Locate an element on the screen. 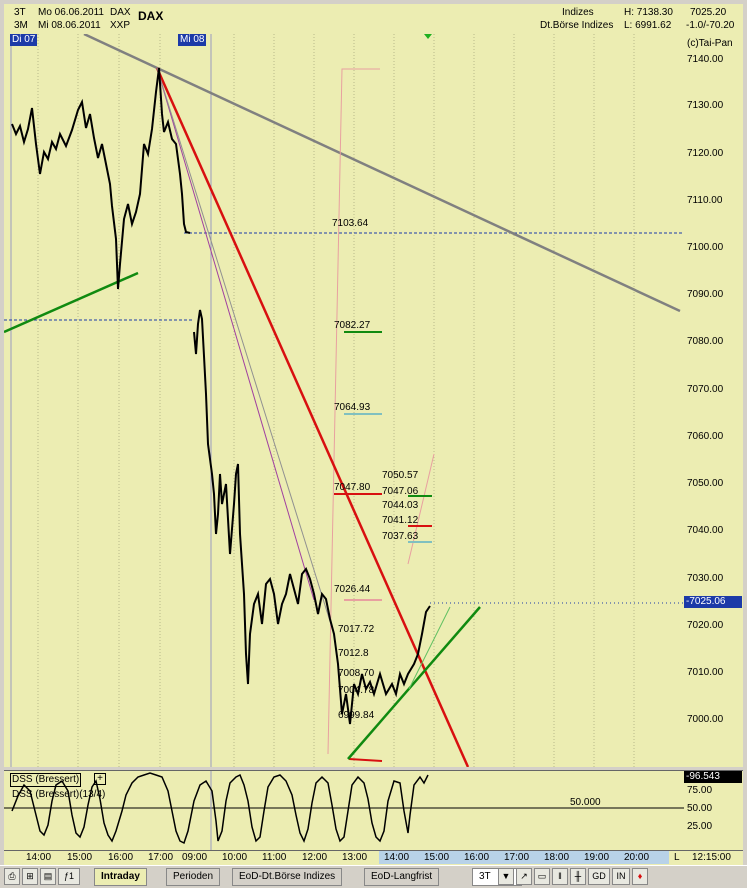 The height and width of the screenshot is (888, 747). osc-tick: 25.00 is located at coordinates (700, 826).